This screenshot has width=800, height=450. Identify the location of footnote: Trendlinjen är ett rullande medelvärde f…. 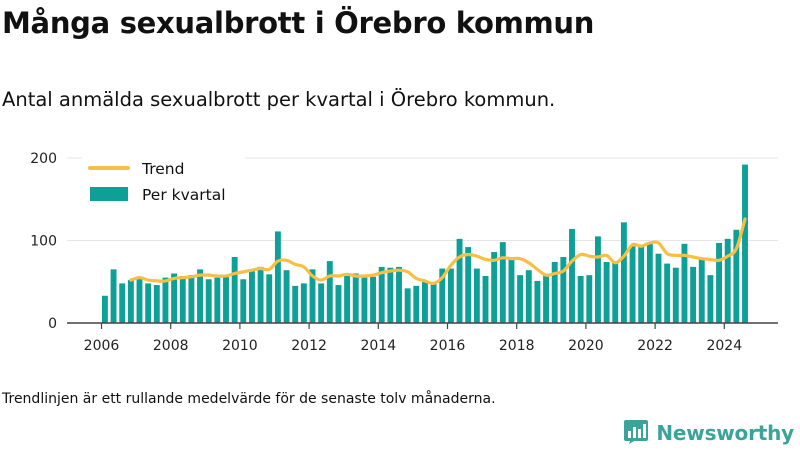
(249, 399).